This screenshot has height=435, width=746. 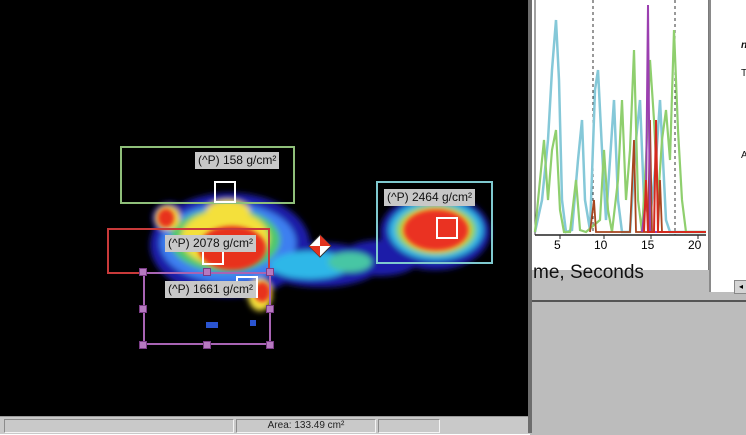 What do you see at coordinates (210, 289) in the screenshot?
I see `region-label-midfoot: (^P) 1661 g/cm²` at bounding box center [210, 289].